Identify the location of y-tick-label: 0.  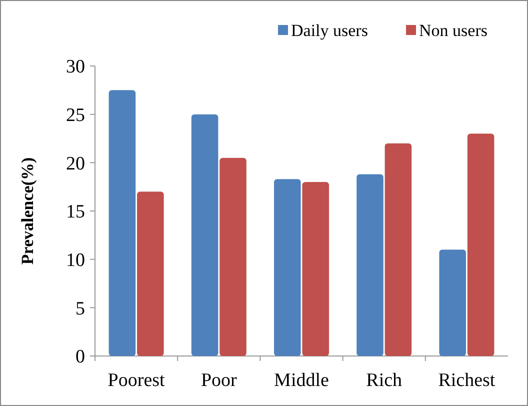
(80, 357).